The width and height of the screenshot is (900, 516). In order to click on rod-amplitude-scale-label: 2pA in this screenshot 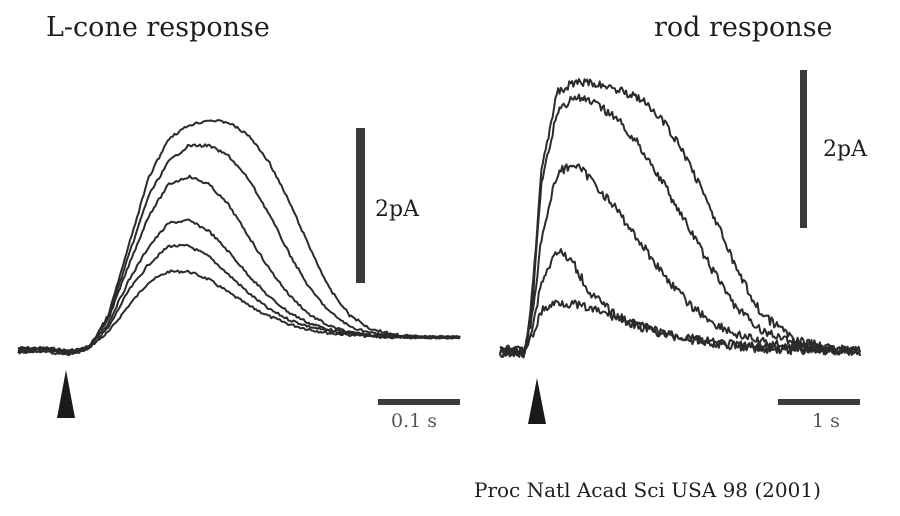, I will do `click(845, 149)`.